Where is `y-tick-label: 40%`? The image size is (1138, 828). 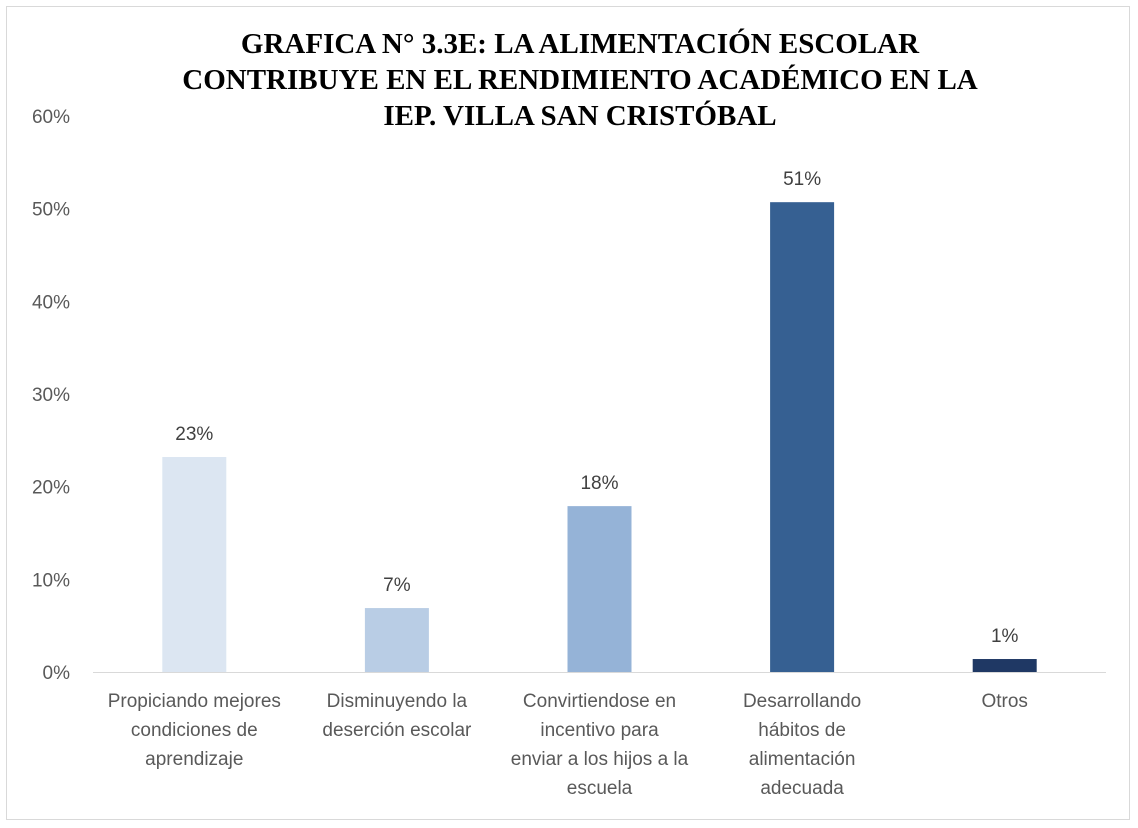 y-tick-label: 40% is located at coordinates (51, 302).